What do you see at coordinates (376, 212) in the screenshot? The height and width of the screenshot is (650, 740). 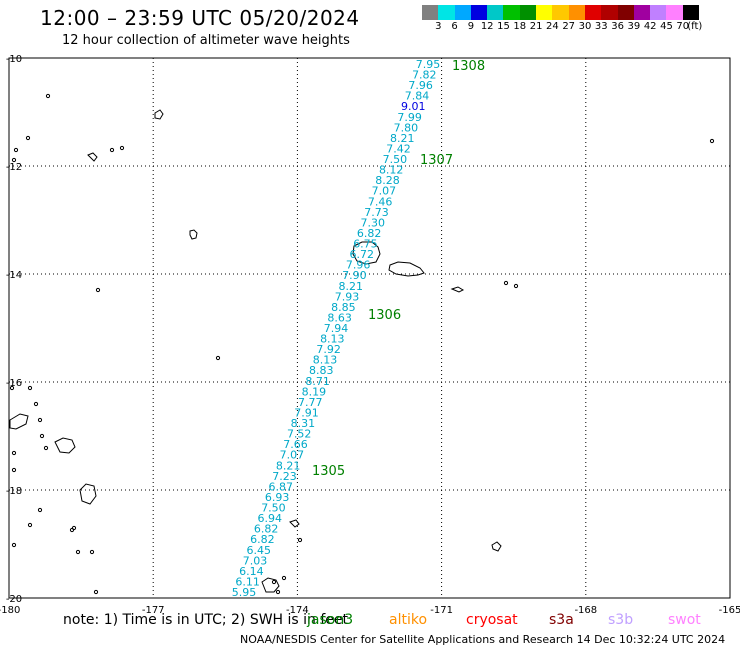 I see `wave-height-value: 7.73` at bounding box center [376, 212].